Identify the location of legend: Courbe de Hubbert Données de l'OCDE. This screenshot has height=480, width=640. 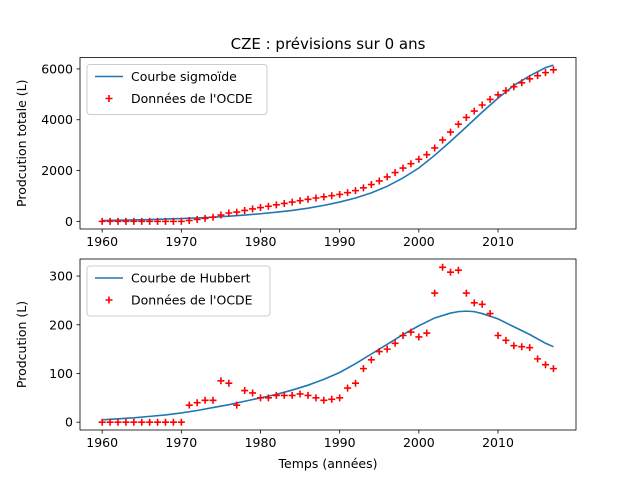
(178, 291).